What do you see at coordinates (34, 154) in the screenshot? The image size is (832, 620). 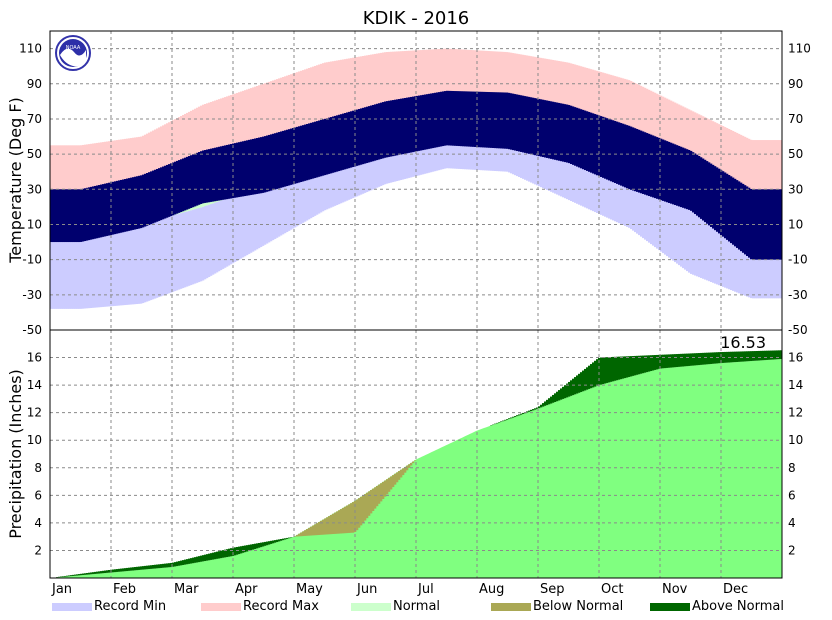 I see `temp-tick-left: 50` at bounding box center [34, 154].